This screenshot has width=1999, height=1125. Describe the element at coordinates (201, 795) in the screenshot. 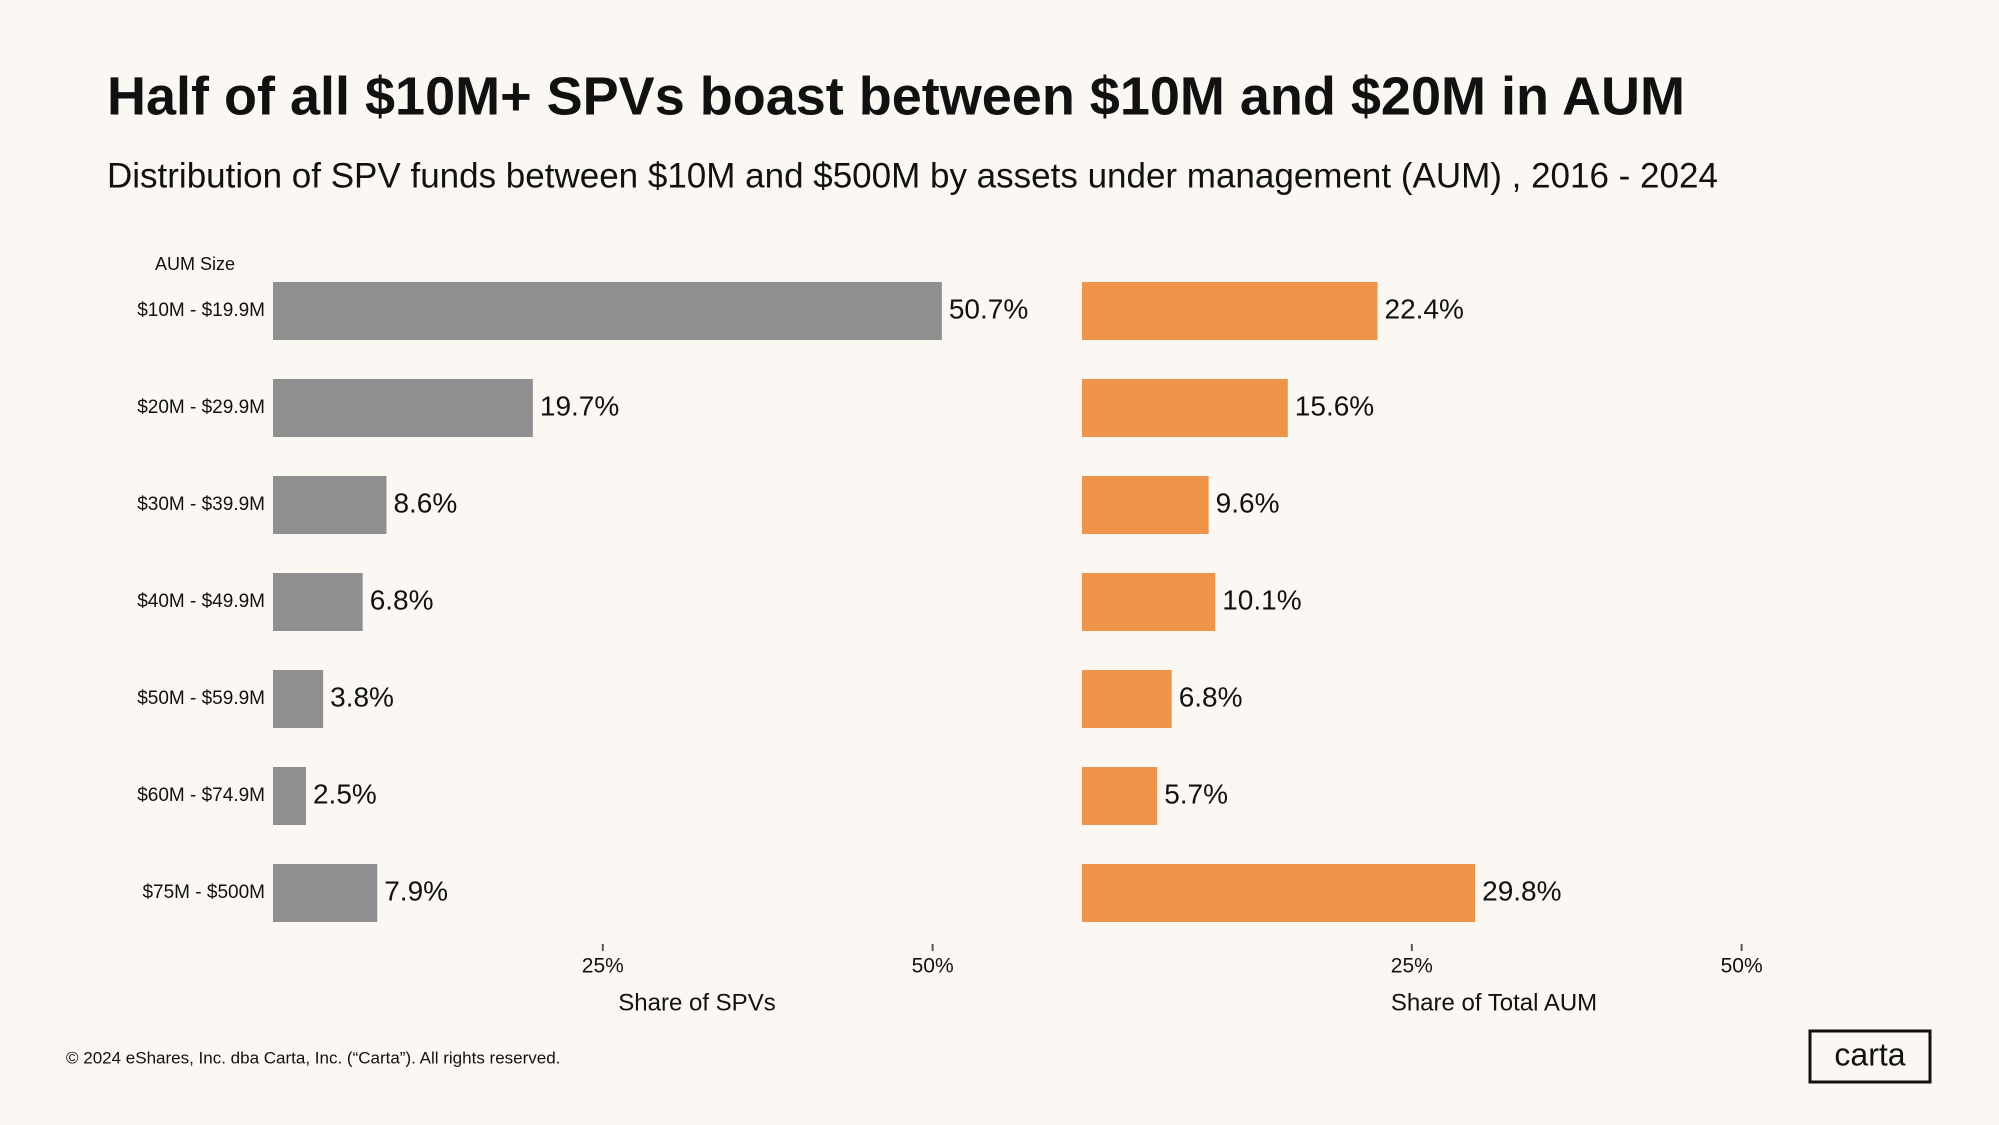

I see `category-label: $60M - $74.9M` at that location.